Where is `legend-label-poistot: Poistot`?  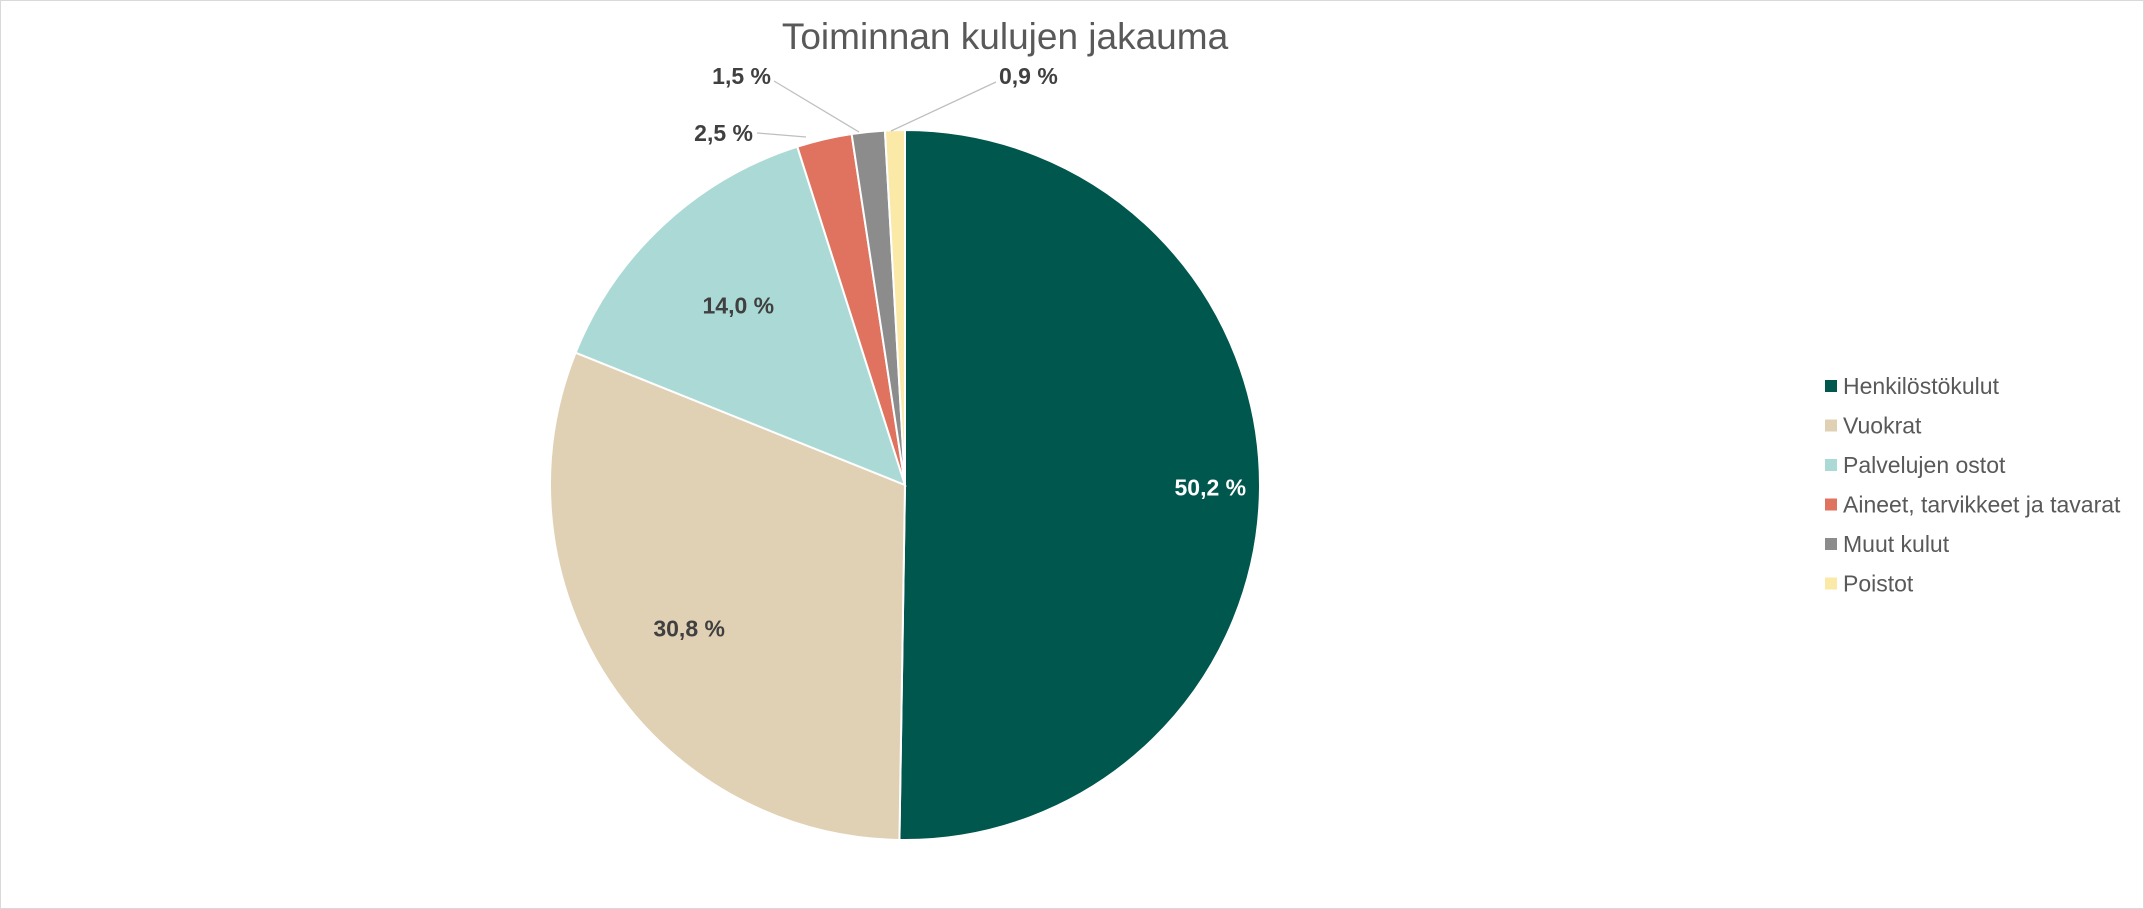
legend-label-poistot: Poistot is located at coordinates (1878, 584).